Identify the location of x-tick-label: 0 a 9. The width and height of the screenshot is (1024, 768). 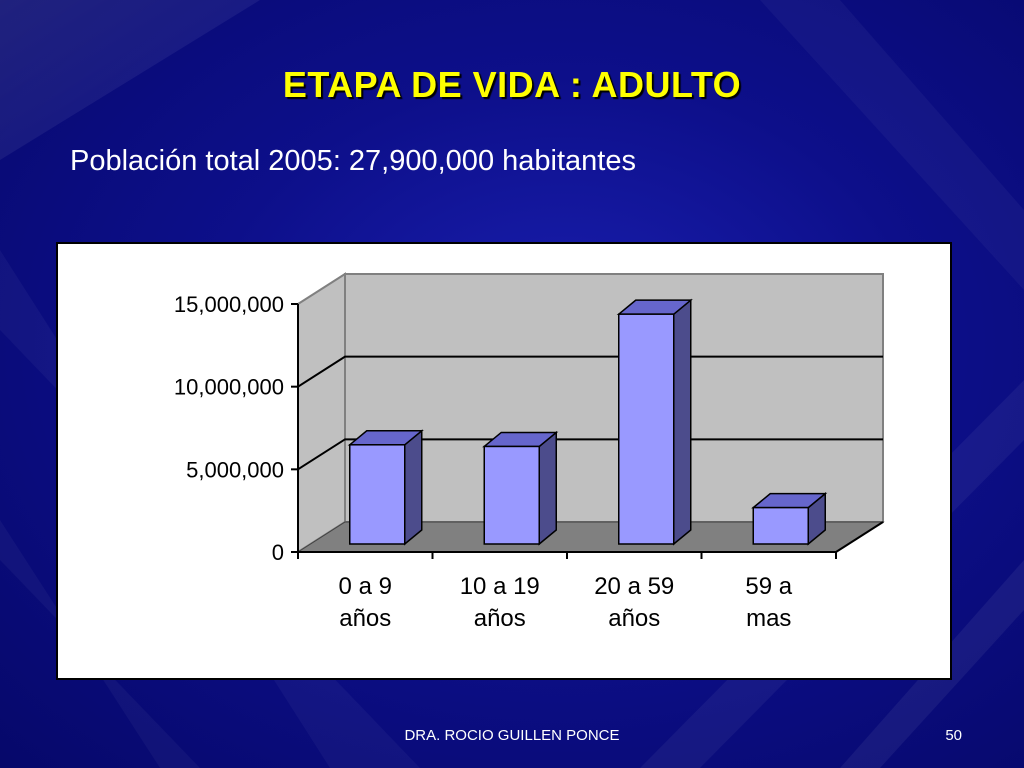
(365, 586).